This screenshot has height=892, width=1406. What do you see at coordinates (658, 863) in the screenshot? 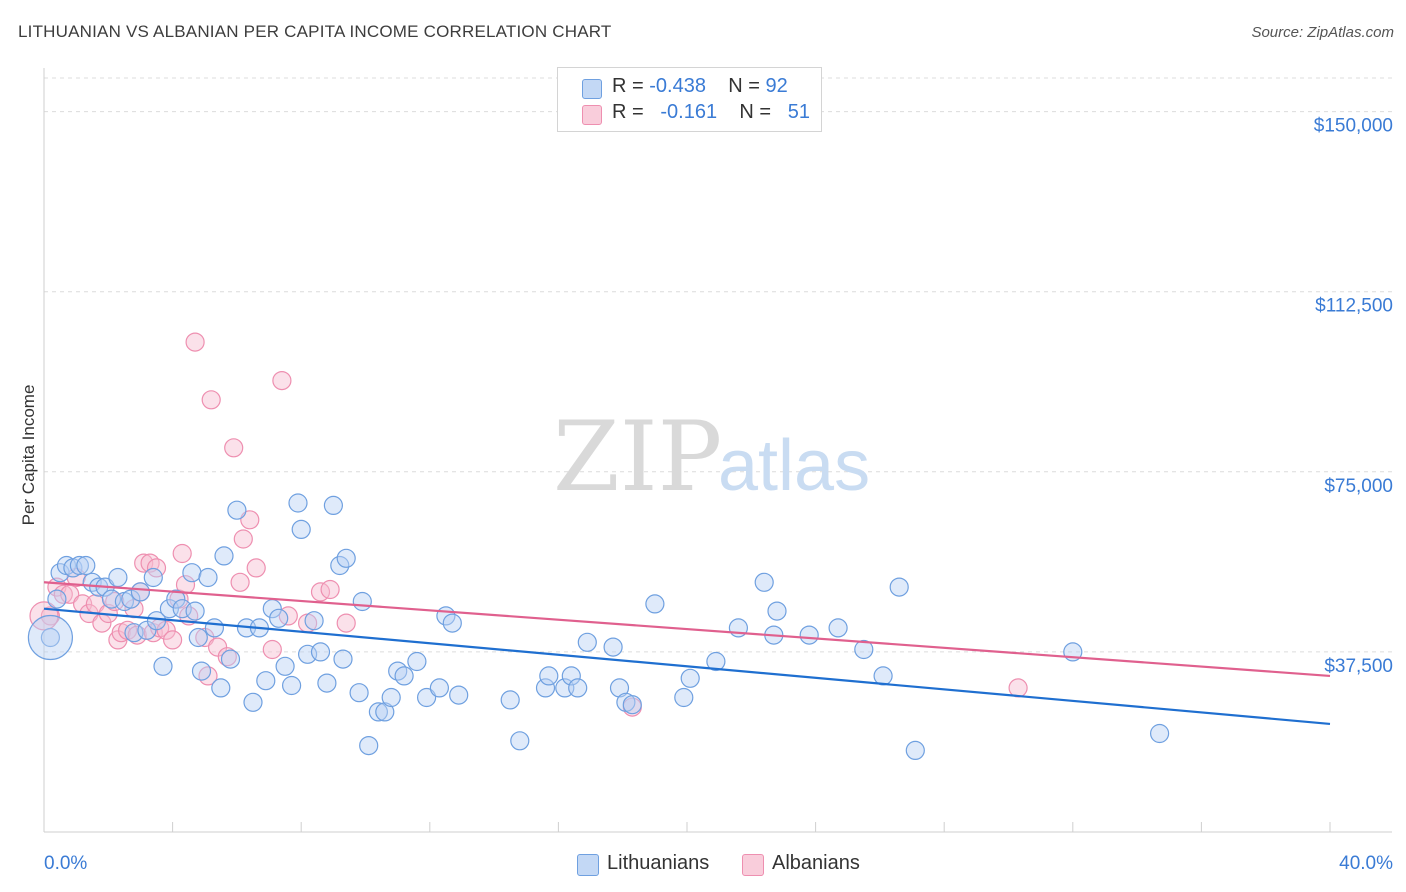
I see `bottom-legend-label-lithuanians: Lithuanians` at bounding box center [658, 863].